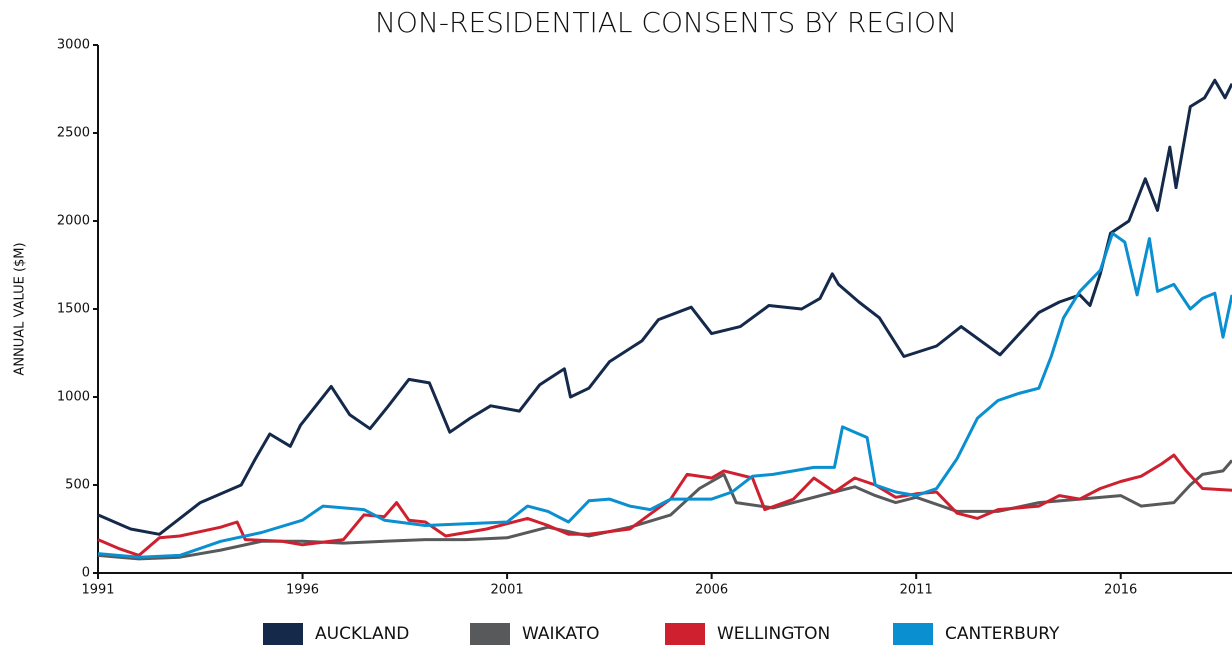  What do you see at coordinates (73, 221) in the screenshot?
I see `y-tick-label: 2000` at bounding box center [73, 221].